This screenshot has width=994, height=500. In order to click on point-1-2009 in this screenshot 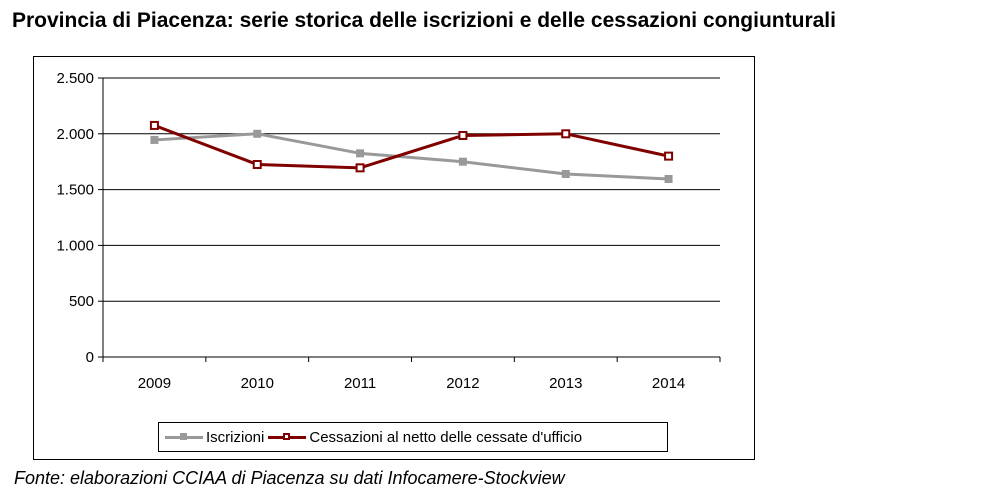, I will do `click(154, 125)`.